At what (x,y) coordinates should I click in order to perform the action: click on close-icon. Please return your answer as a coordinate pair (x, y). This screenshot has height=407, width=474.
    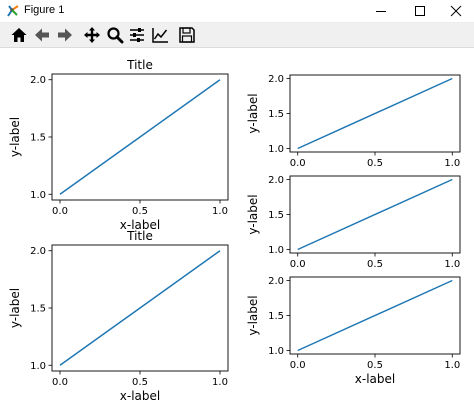
    Looking at the image, I should click on (456, 11).